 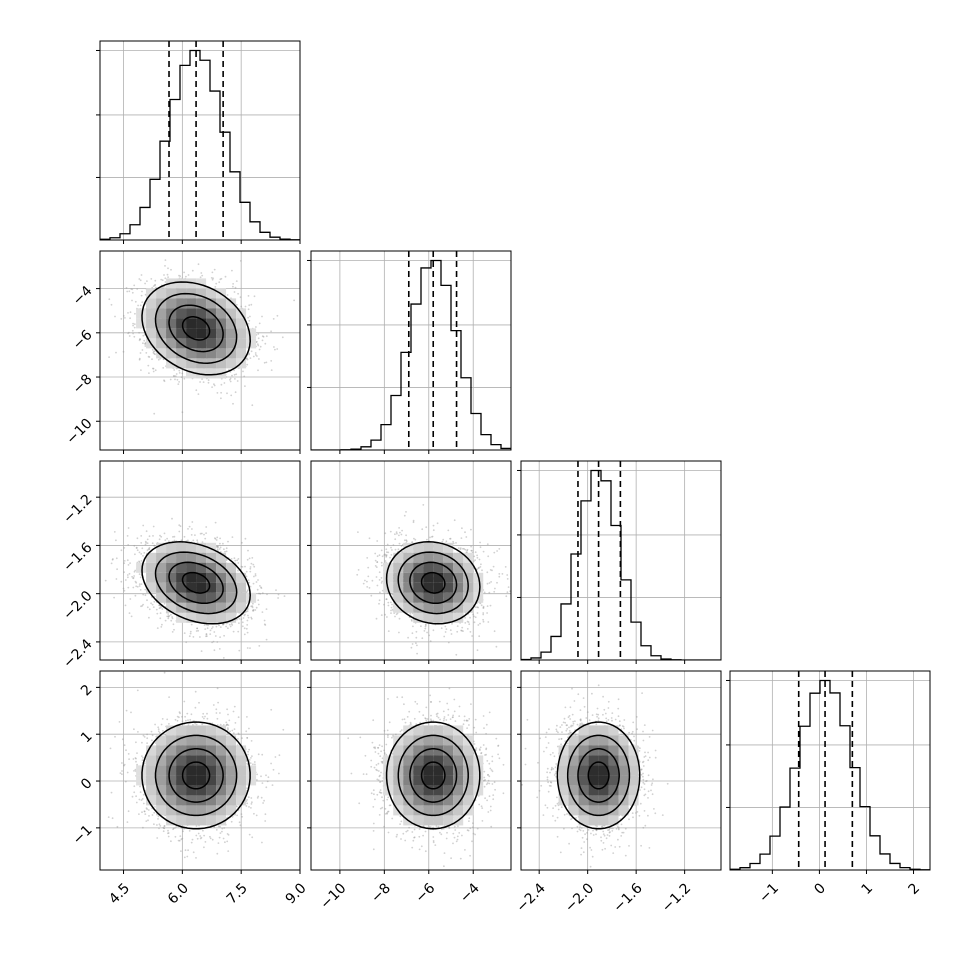 I want to click on panel-frame, so click(x=411, y=350).